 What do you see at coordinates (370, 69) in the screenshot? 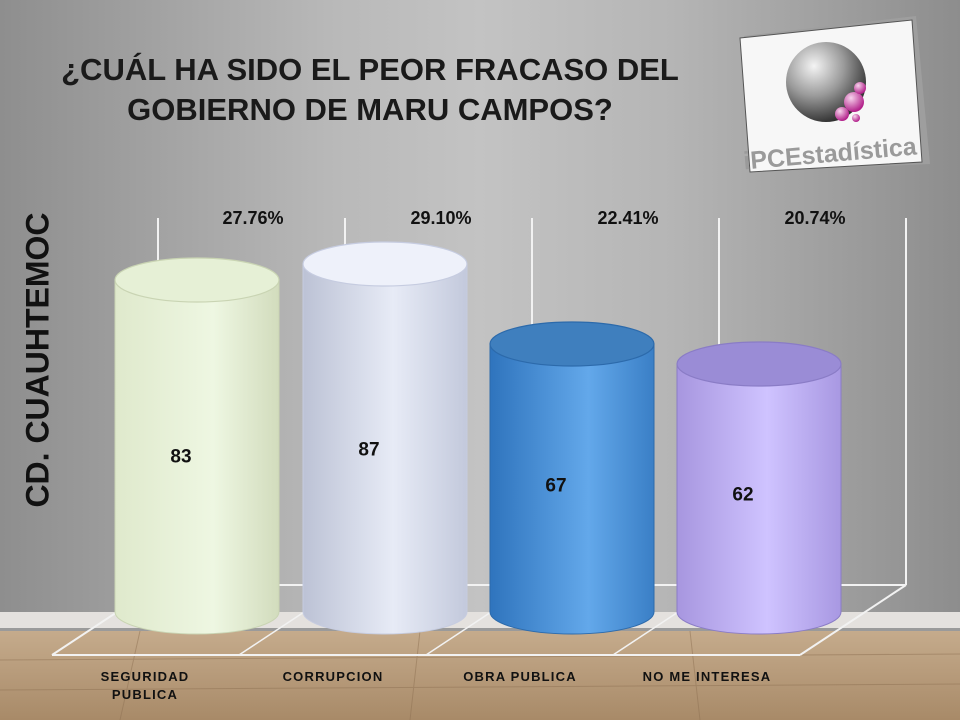
I see `chart-title-line-1: ¿CUÁL HA SIDO EL PEOR FRACASO DEL` at bounding box center [370, 69].